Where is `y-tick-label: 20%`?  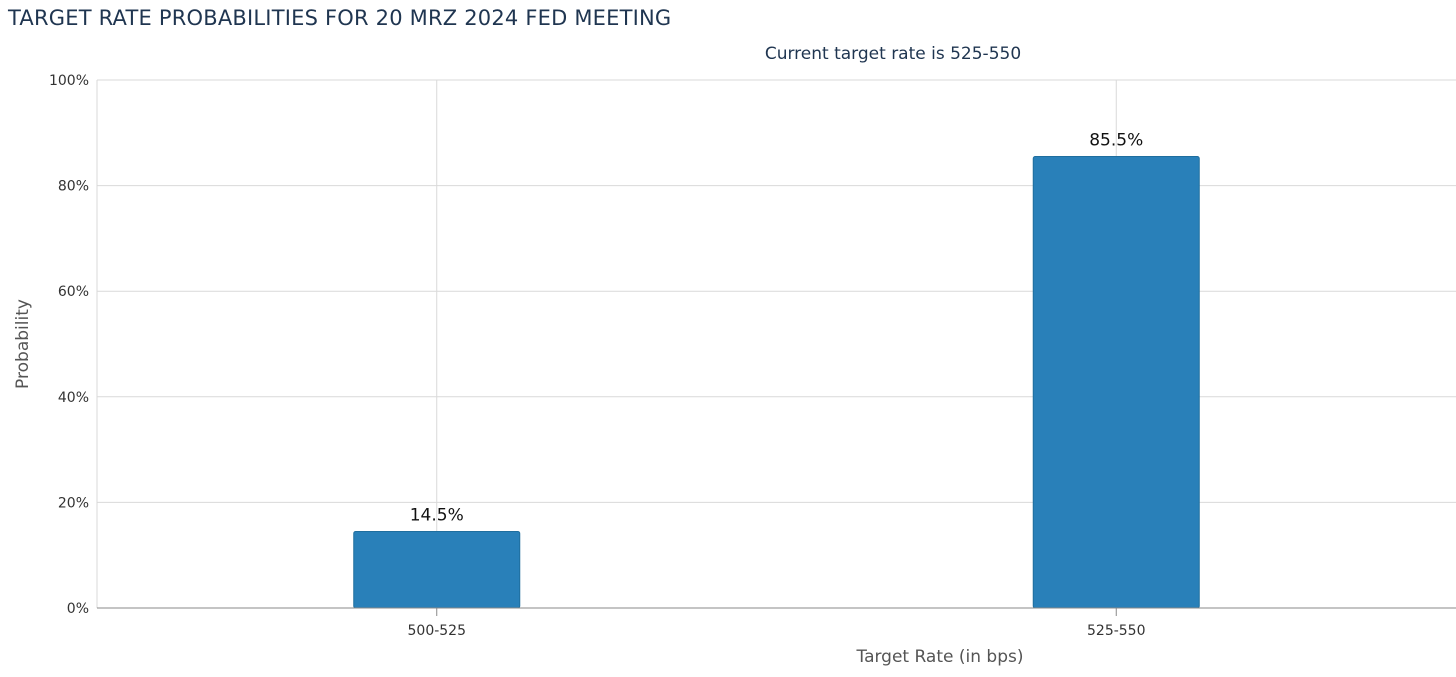
y-tick-label: 20% is located at coordinates (73, 503).